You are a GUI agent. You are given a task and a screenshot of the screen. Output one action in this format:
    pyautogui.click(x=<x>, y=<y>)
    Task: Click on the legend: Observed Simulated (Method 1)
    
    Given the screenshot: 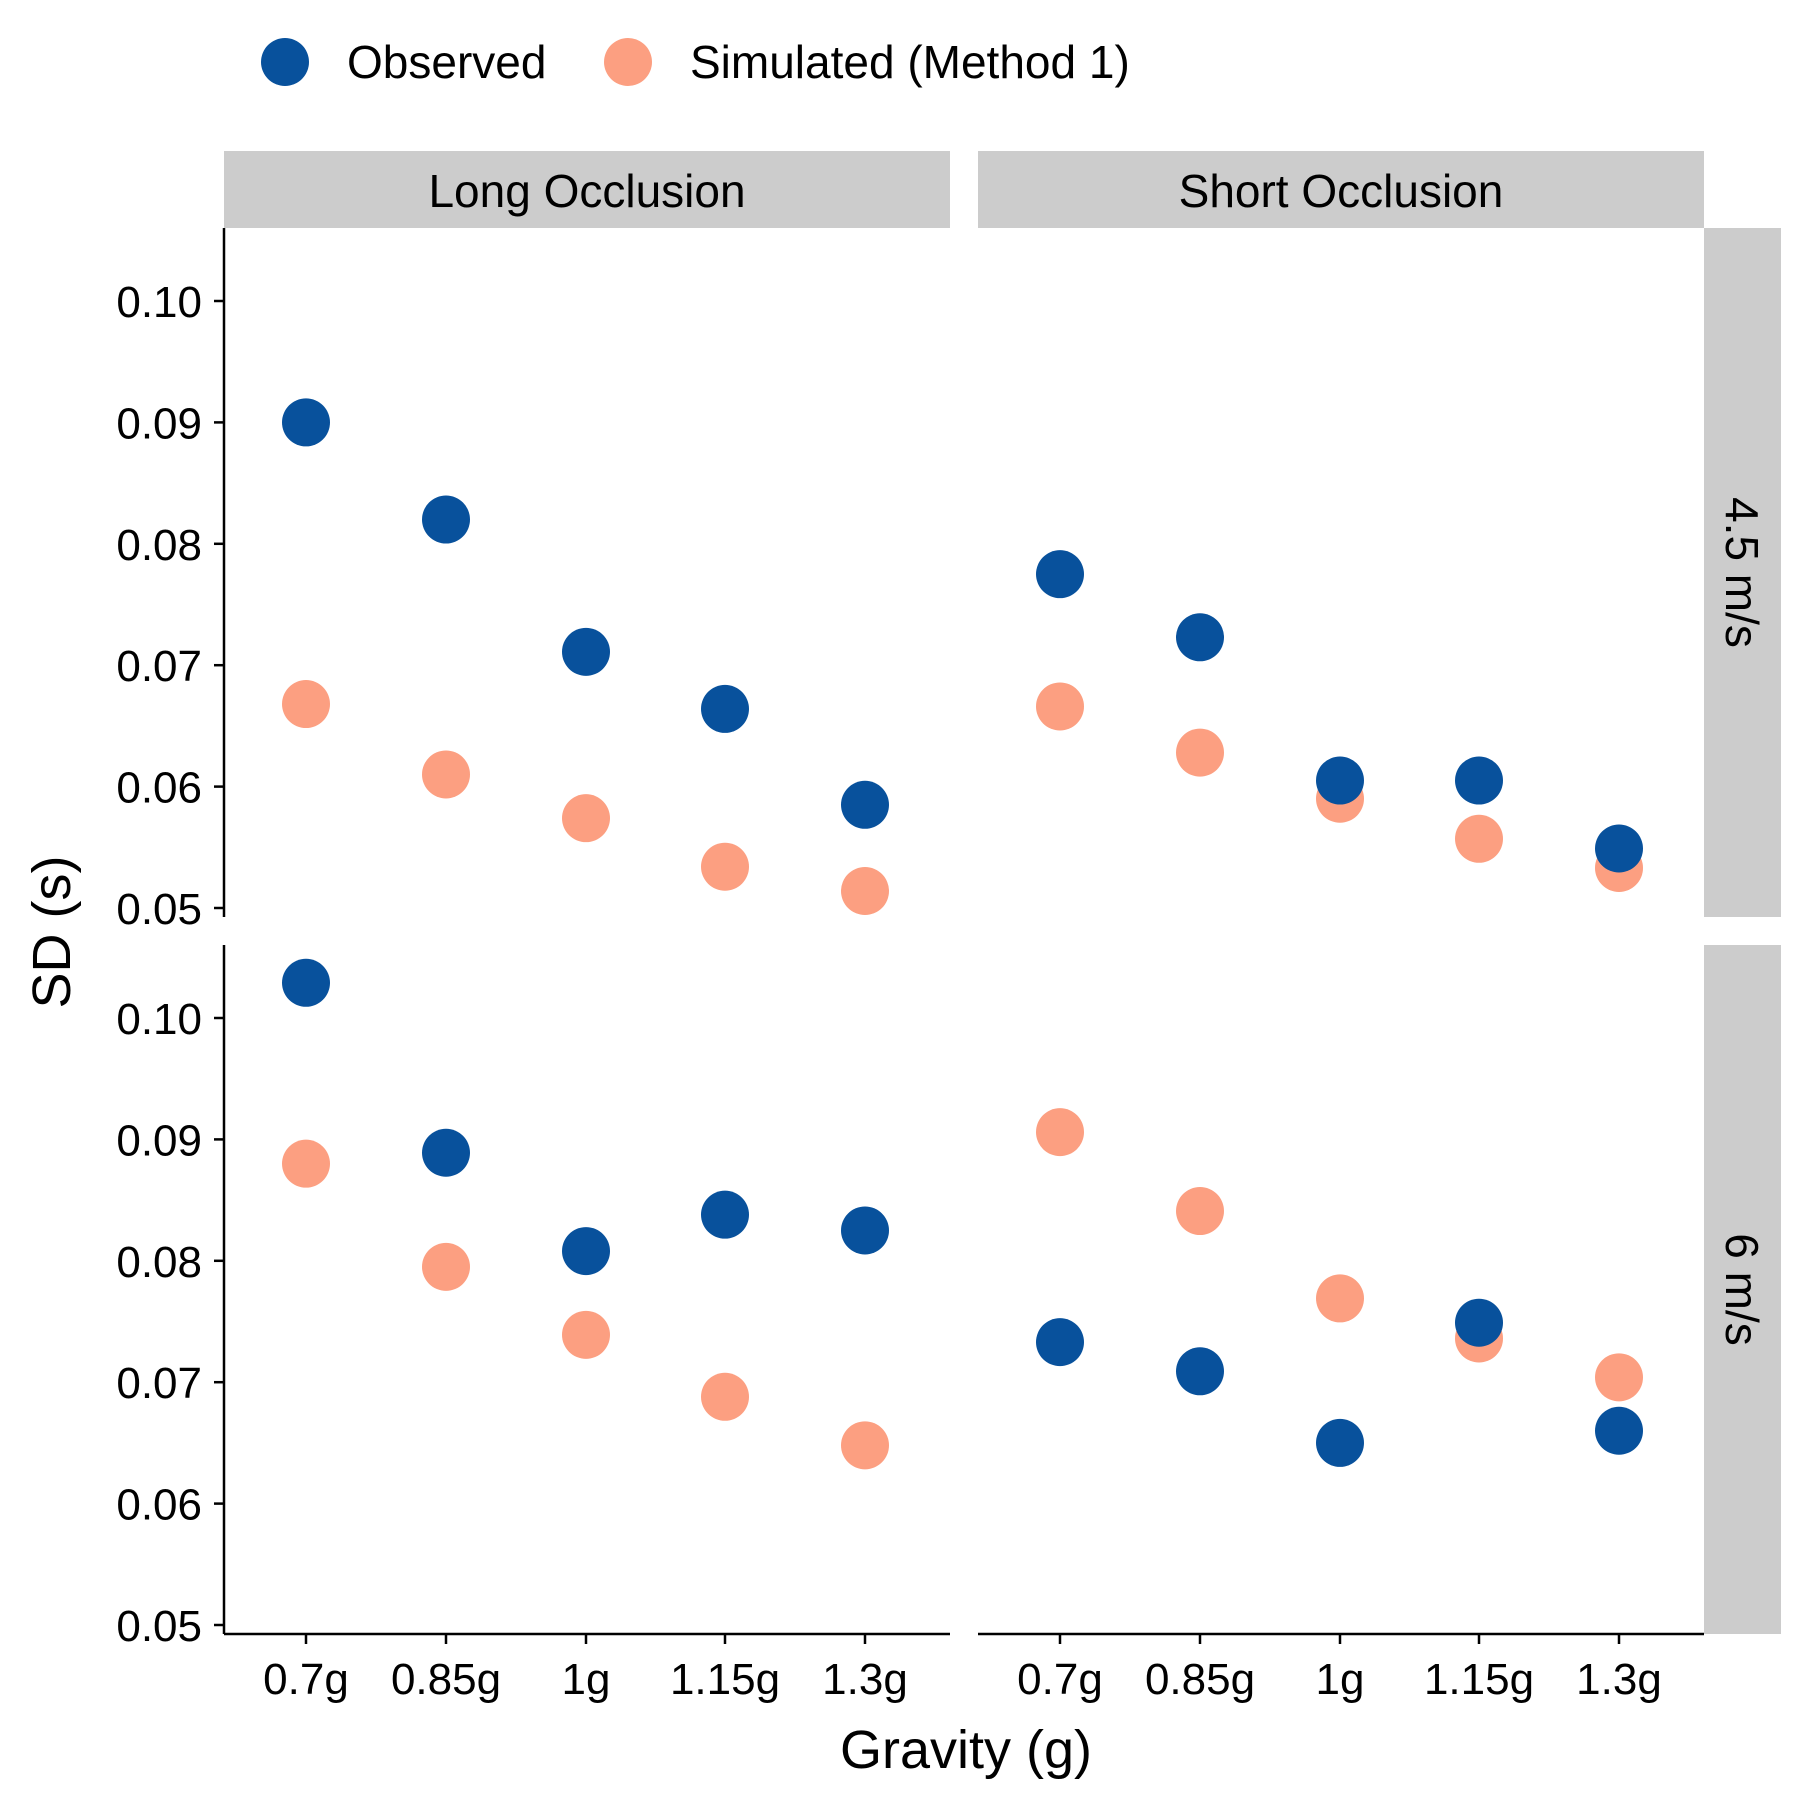 What is the action you would take?
    pyautogui.click(x=695, y=62)
    